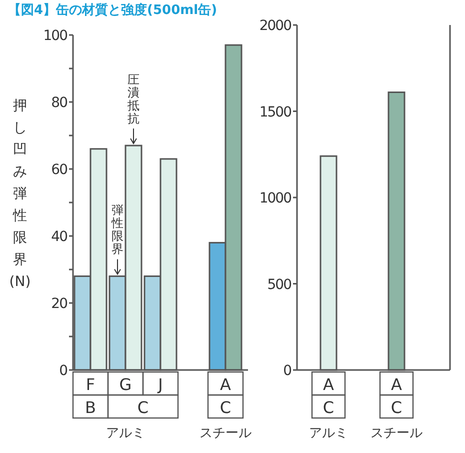  What do you see at coordinates (55, 36) in the screenshot?
I see `y-tick-label: 100` at bounding box center [55, 36].